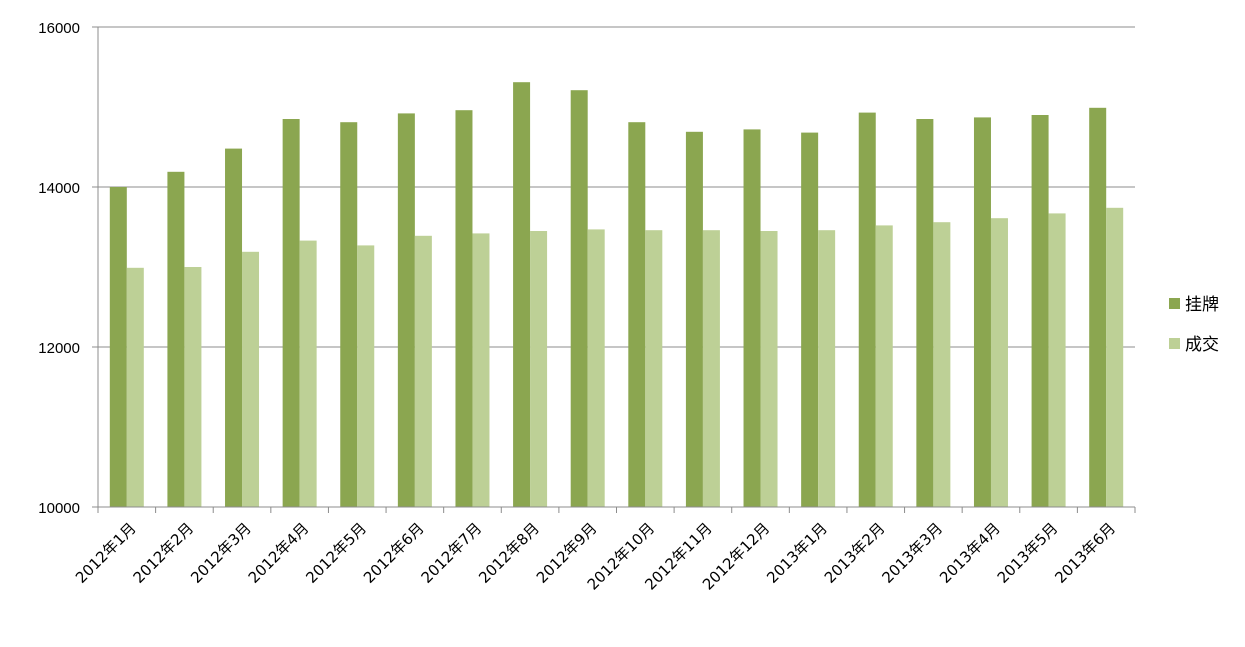  What do you see at coordinates (855, 553) in the screenshot?
I see `x-tick-label: 2013年2月` at bounding box center [855, 553].